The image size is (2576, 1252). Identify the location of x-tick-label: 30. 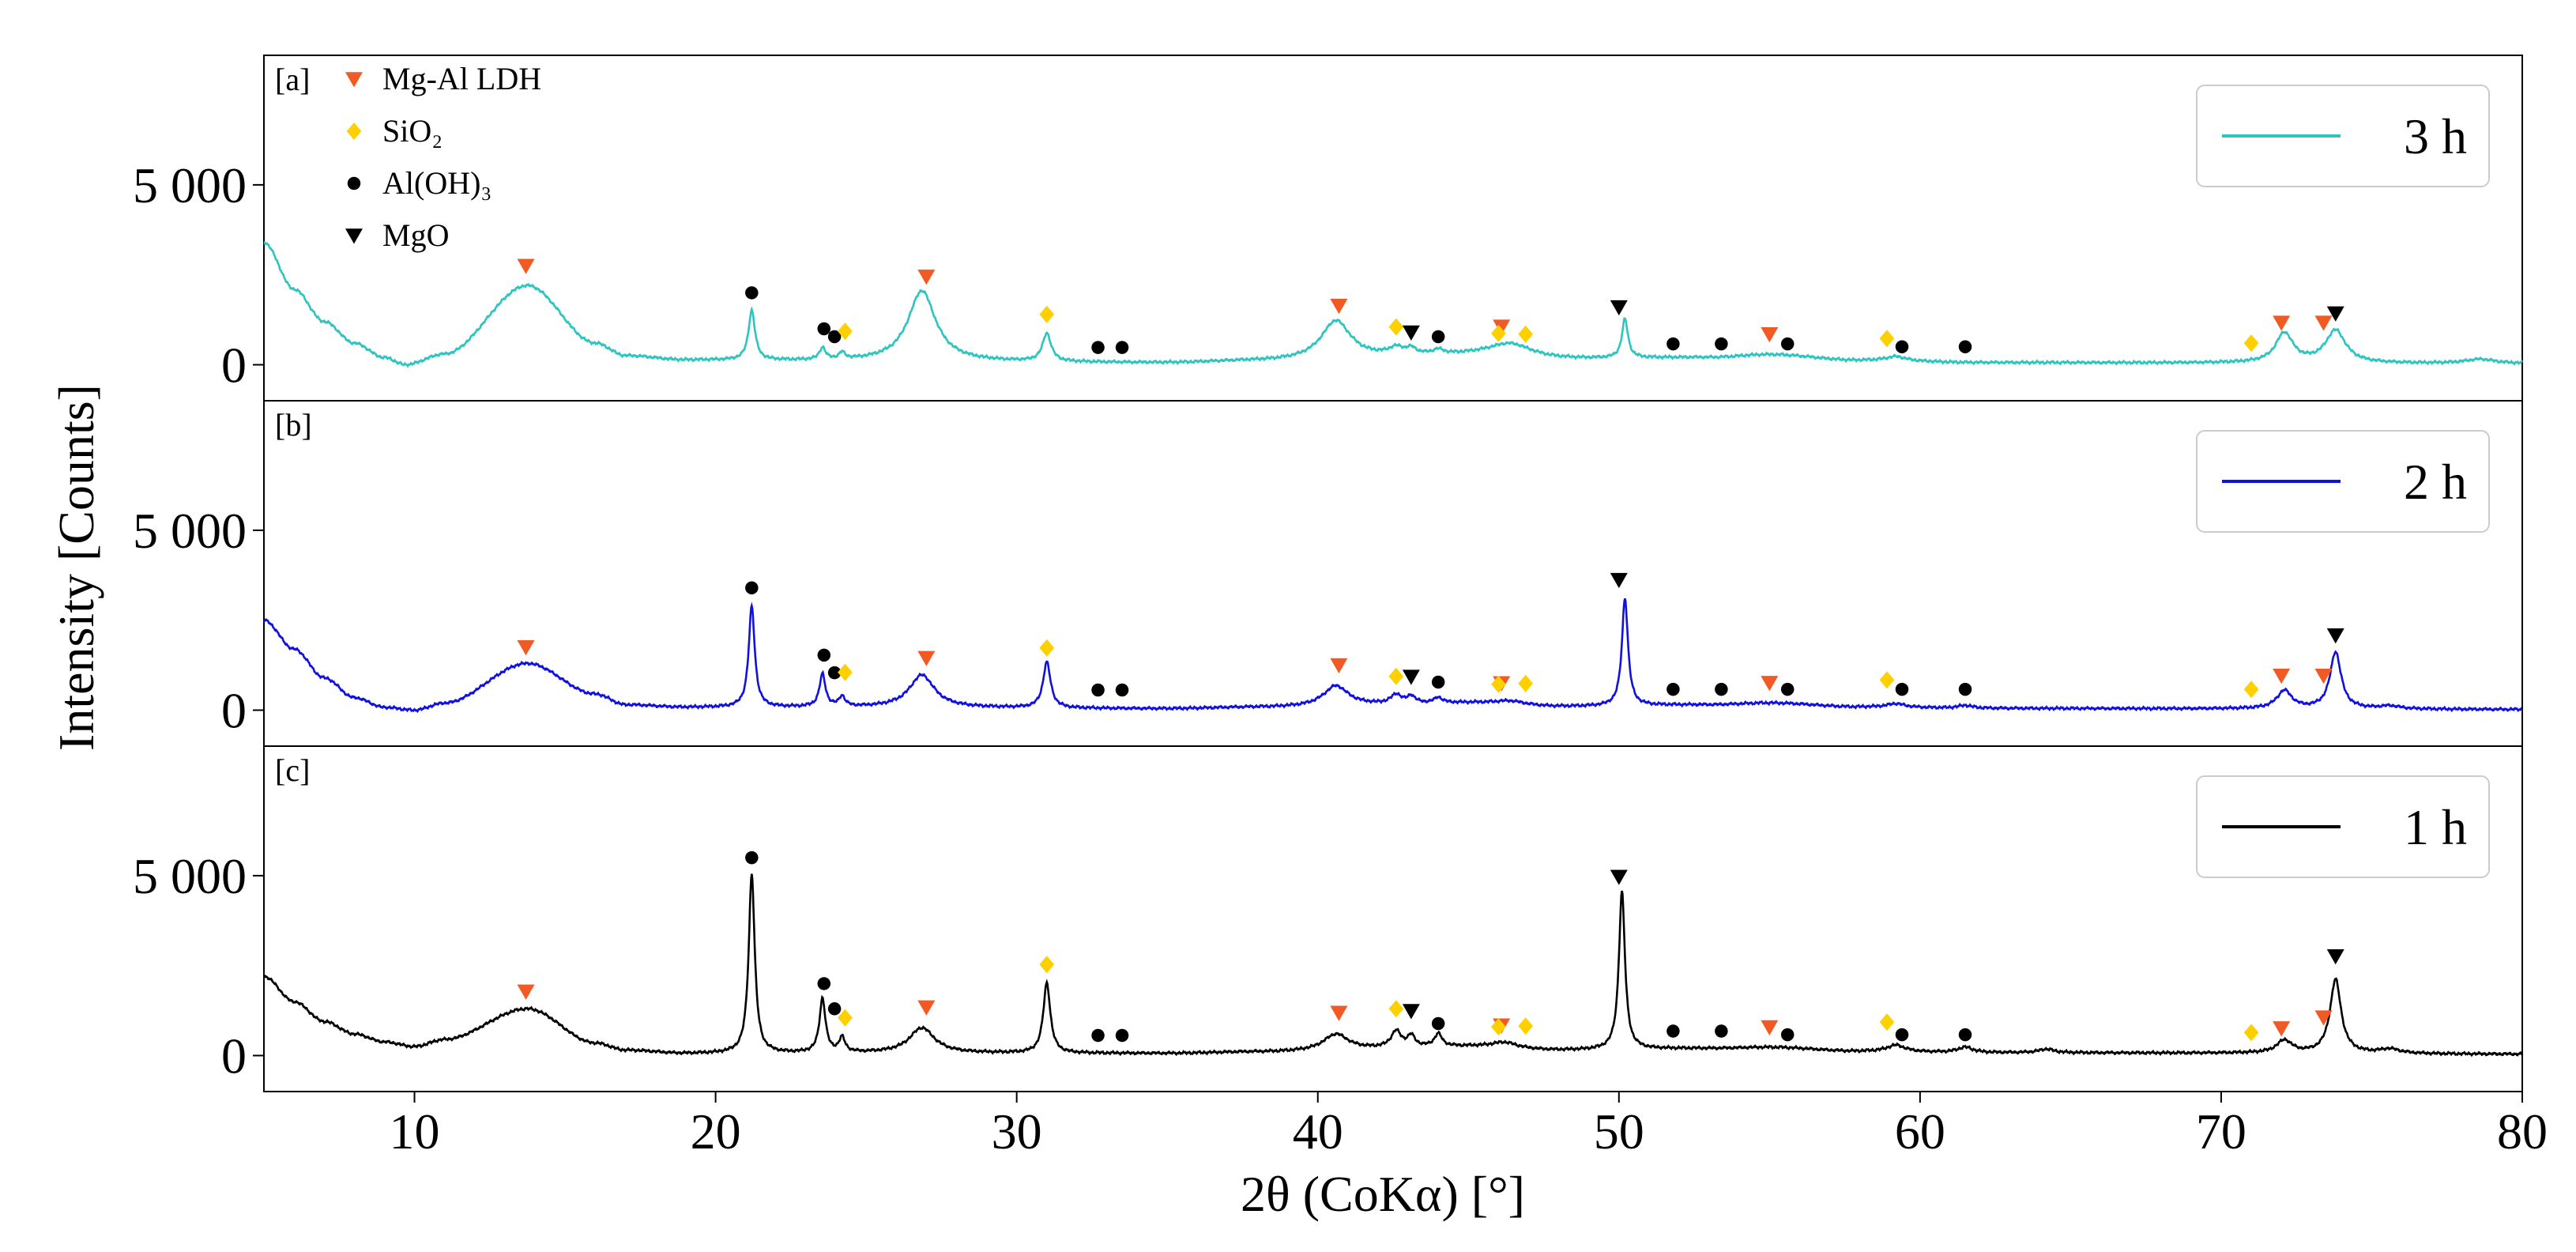
(1017, 1131).